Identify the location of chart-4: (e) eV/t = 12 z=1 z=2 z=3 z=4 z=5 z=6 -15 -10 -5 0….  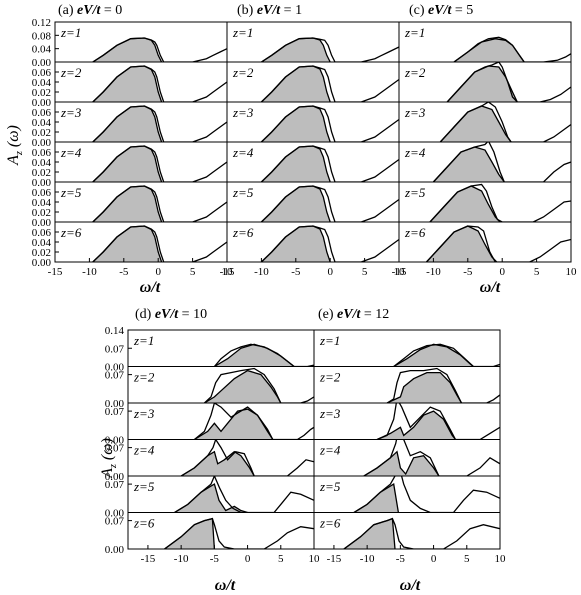
(410, 436).